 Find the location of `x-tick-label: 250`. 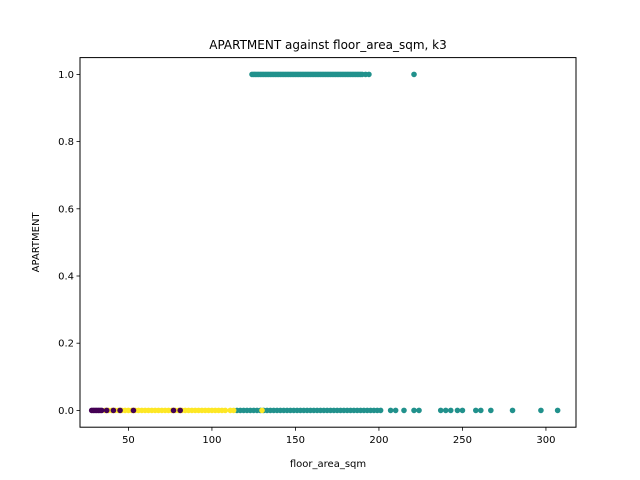

x-tick-label: 250 is located at coordinates (462, 440).